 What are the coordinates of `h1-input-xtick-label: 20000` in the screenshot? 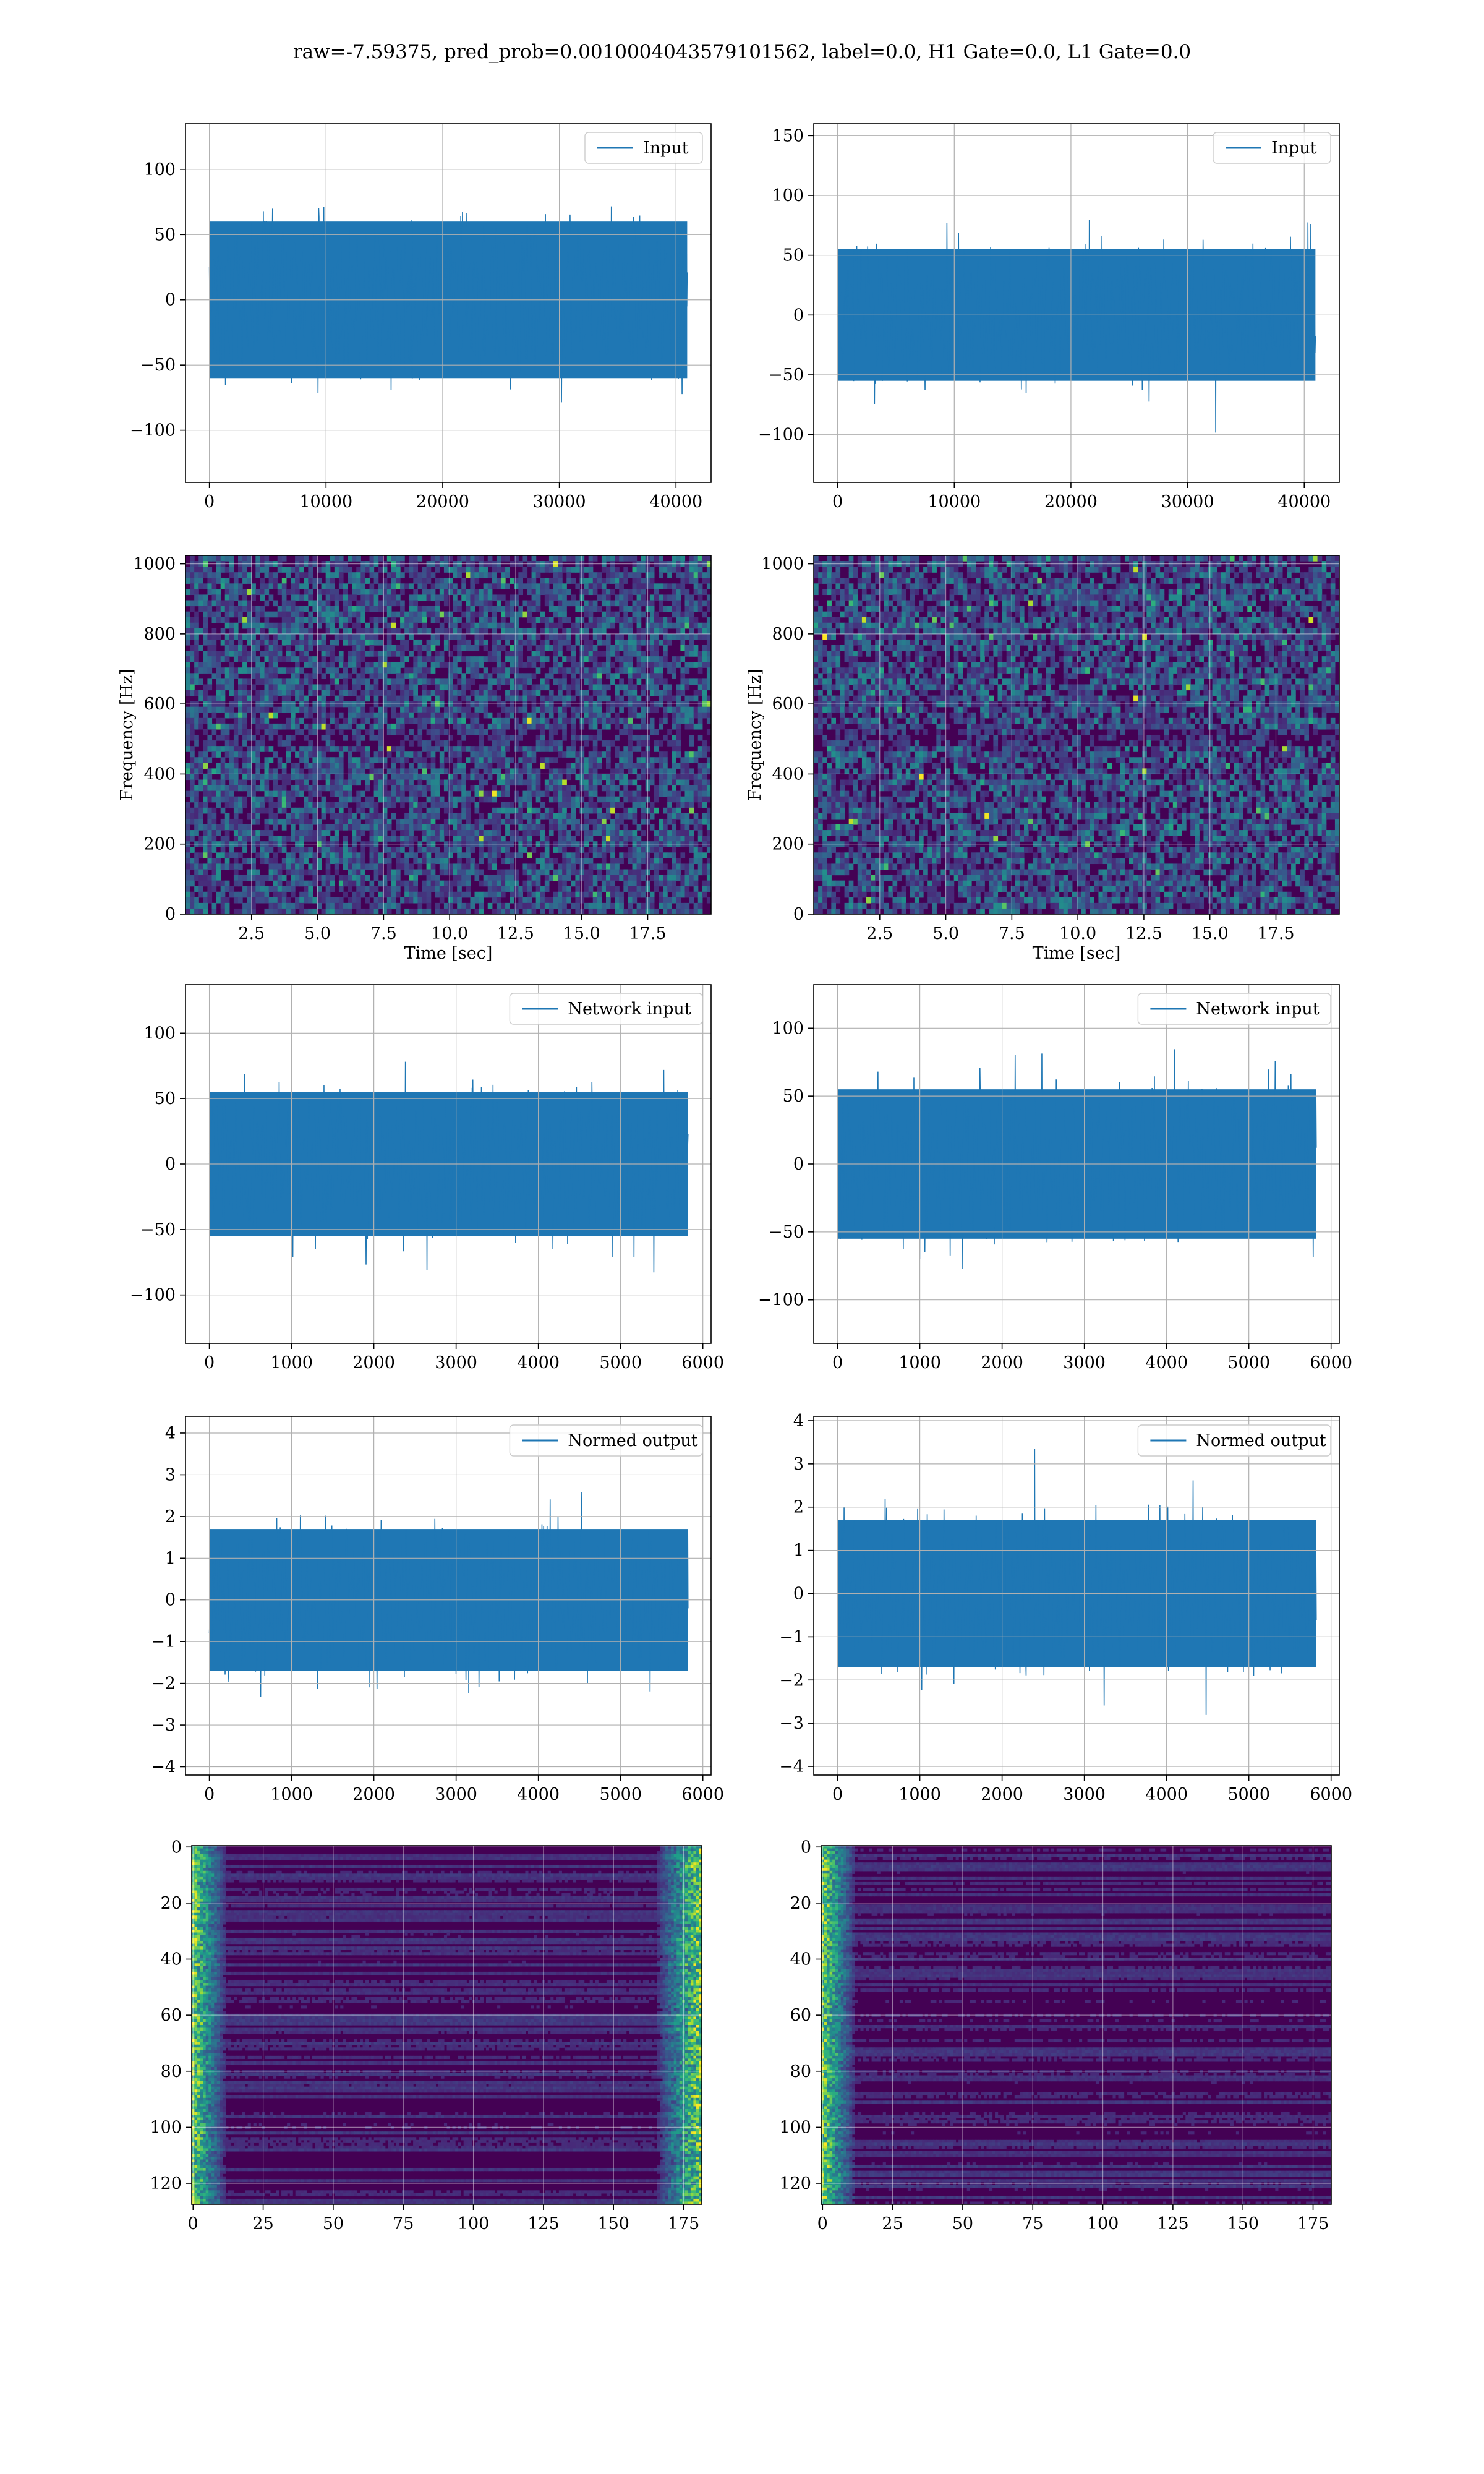 It's located at (442, 501).